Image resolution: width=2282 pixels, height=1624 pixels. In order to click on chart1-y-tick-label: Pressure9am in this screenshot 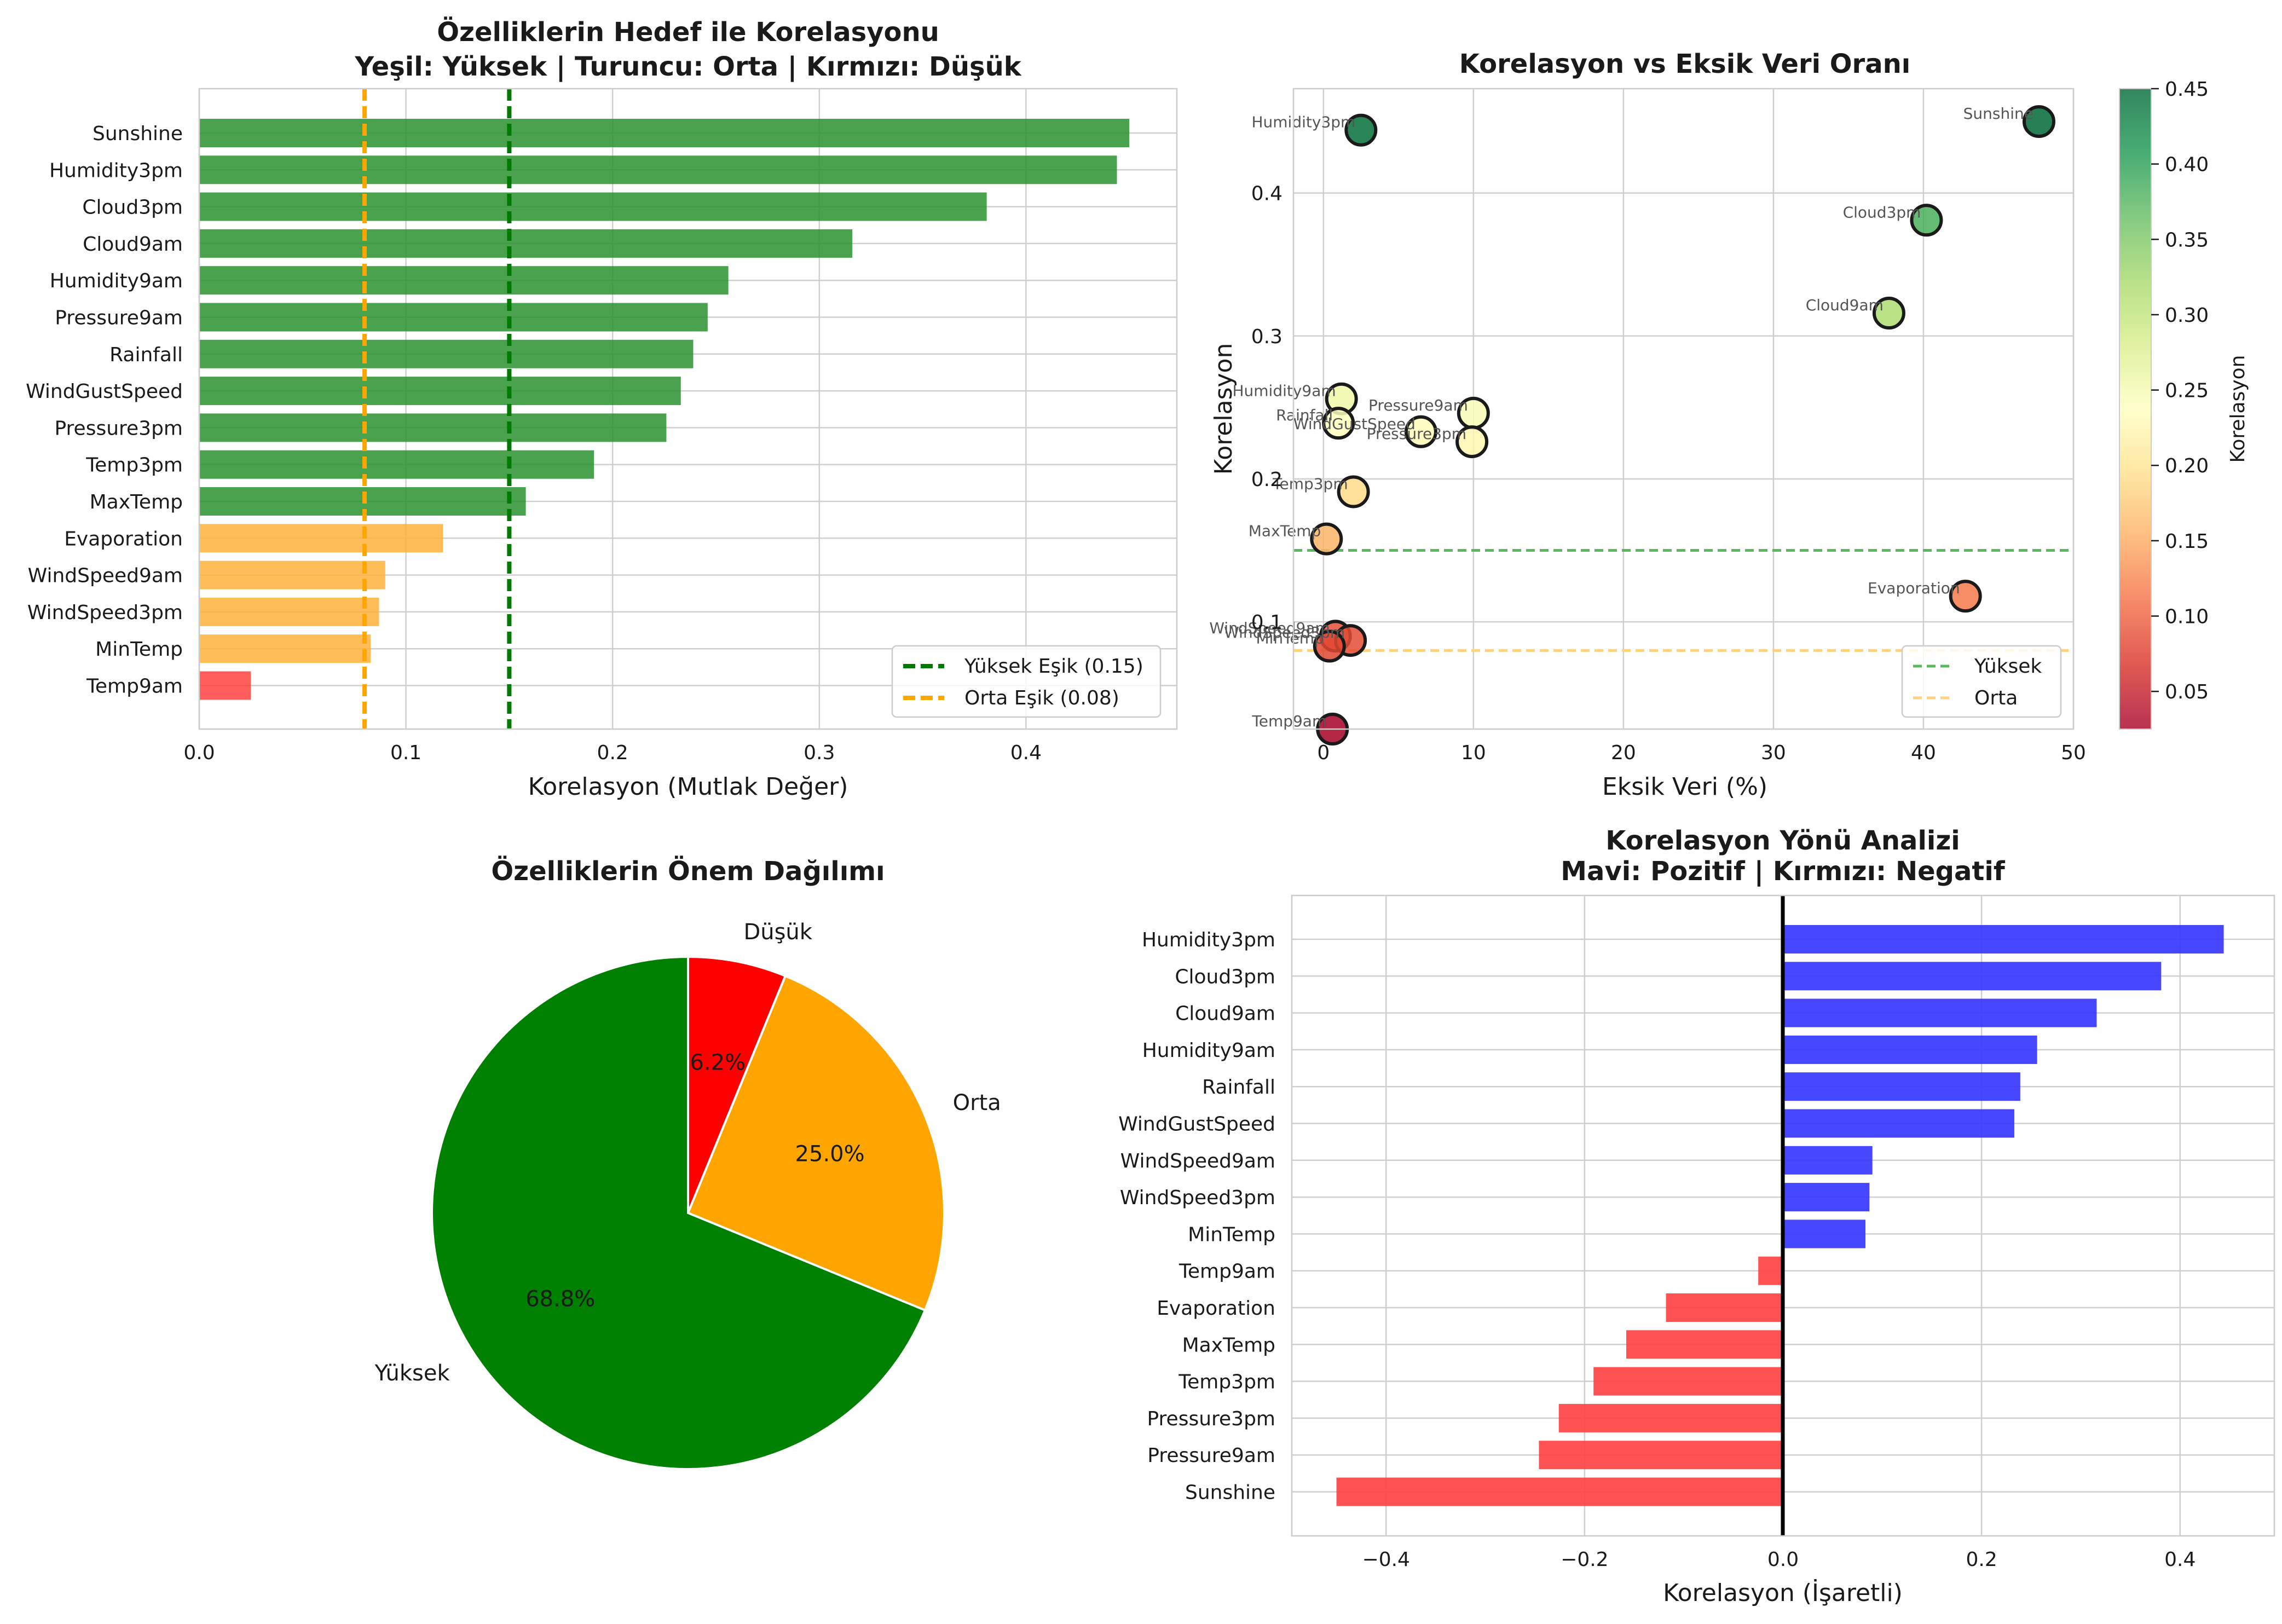, I will do `click(119, 318)`.